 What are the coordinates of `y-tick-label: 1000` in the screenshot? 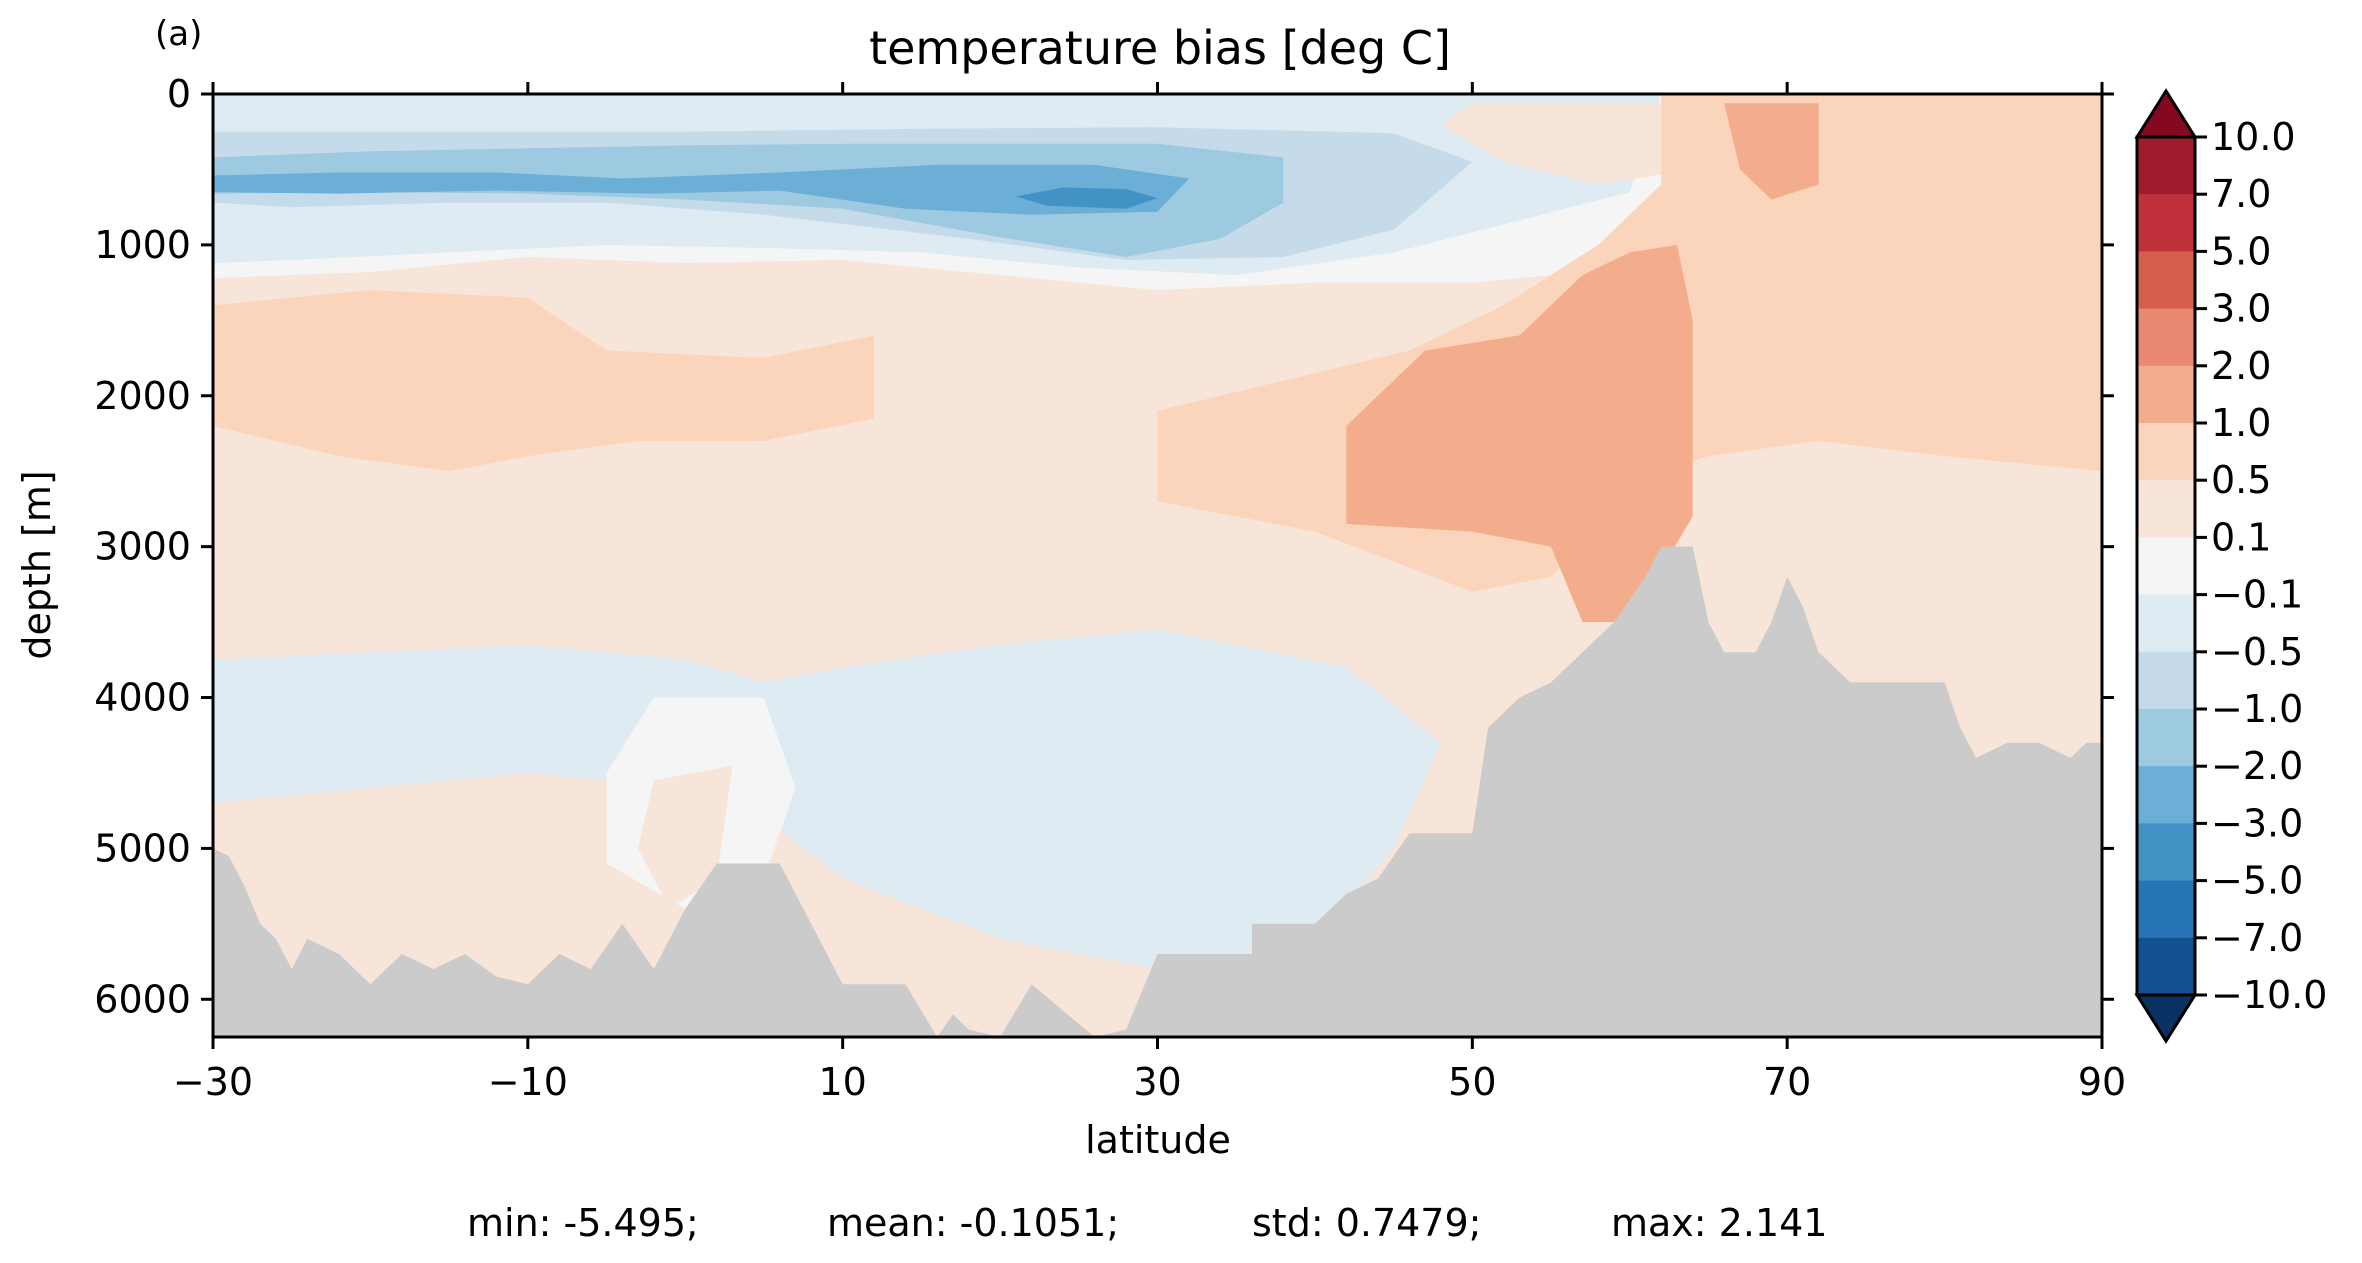 It's located at (142, 245).